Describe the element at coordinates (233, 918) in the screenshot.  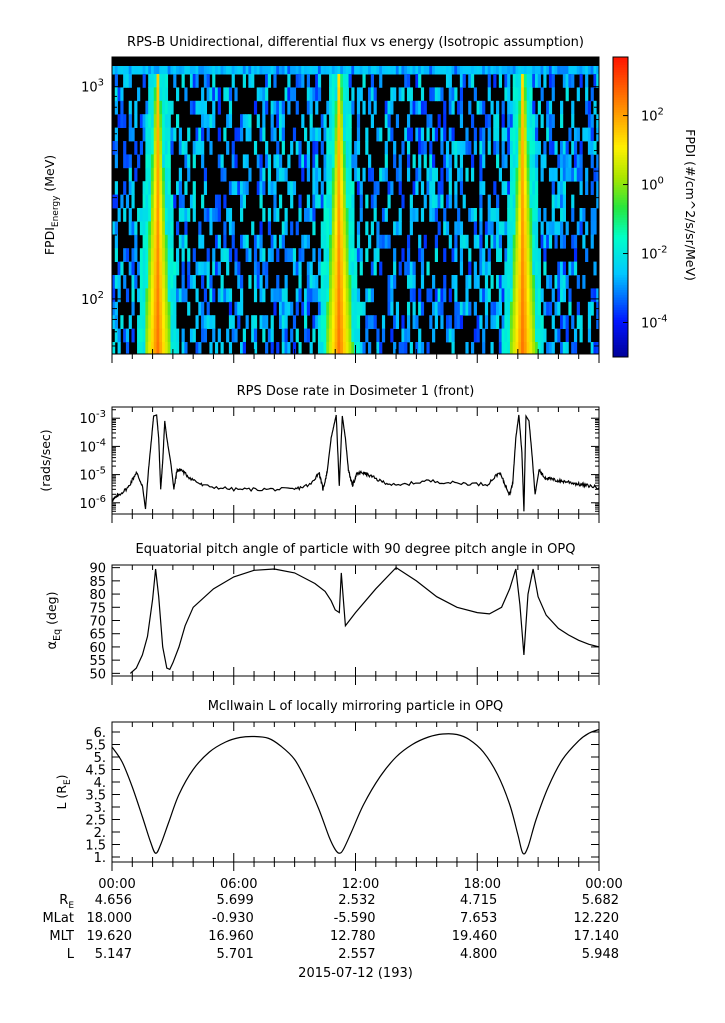
I see `ephemeris-value: -0.930` at that location.